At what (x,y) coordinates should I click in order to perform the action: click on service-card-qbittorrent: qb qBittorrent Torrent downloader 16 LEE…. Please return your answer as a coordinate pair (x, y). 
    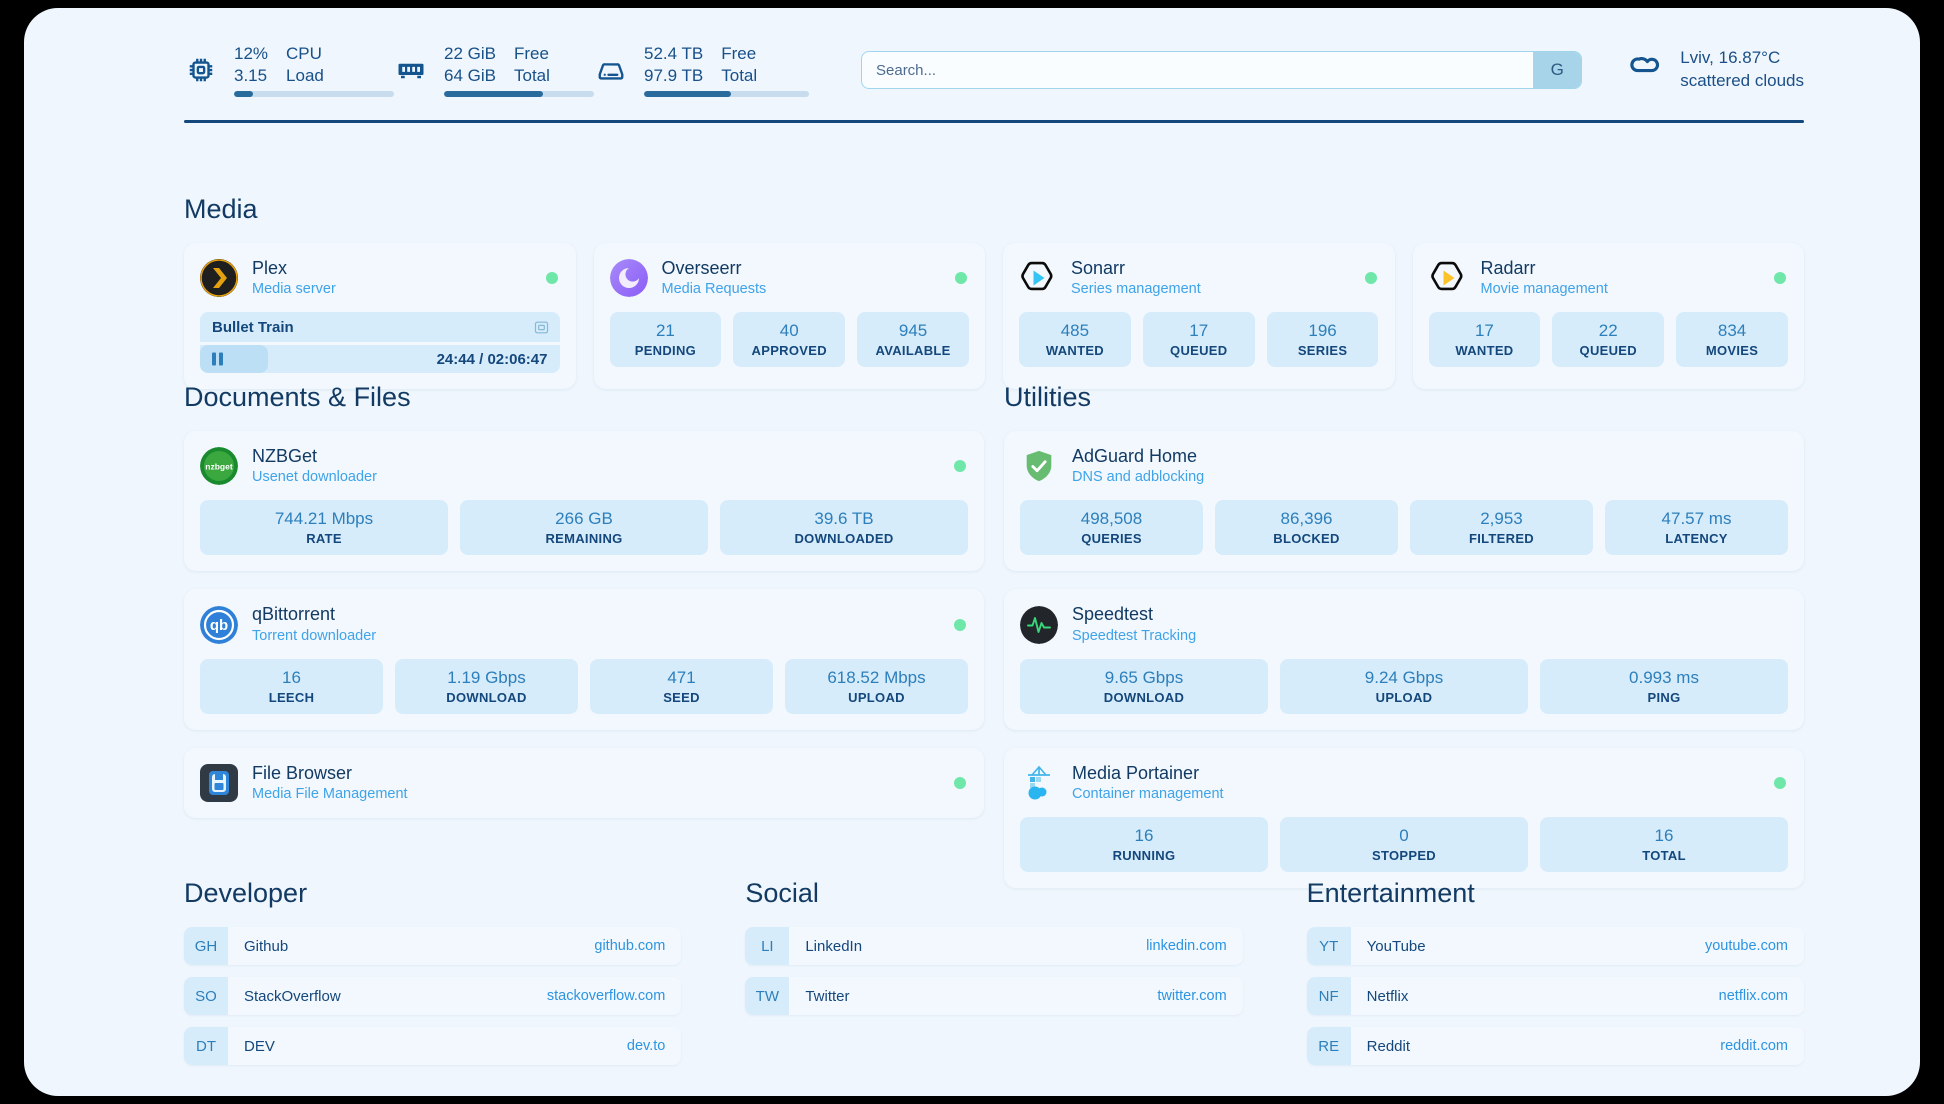
    Looking at the image, I should click on (584, 659).